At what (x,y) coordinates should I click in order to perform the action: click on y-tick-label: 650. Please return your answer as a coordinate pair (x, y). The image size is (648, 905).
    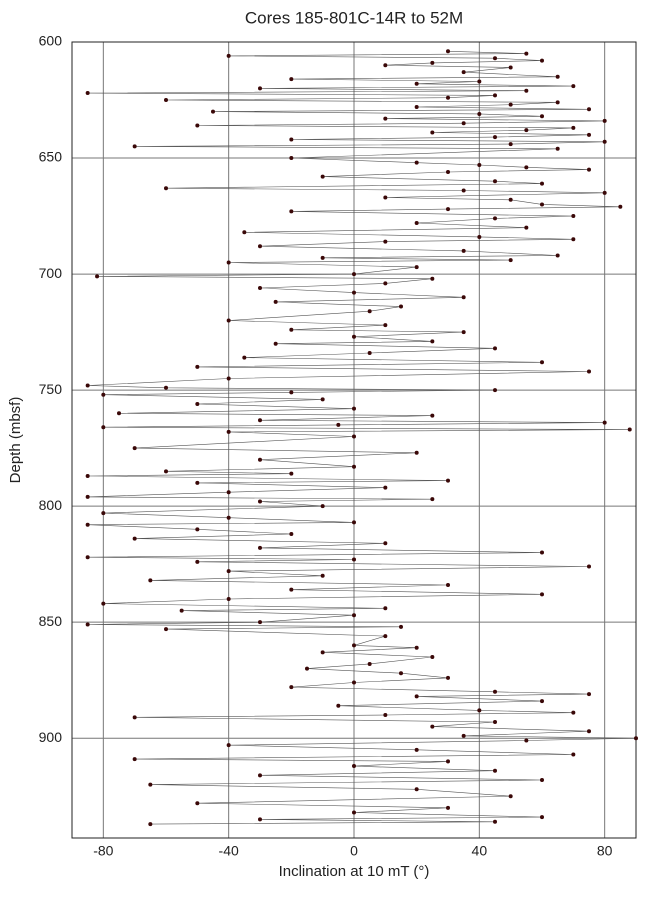
    Looking at the image, I should click on (51, 157).